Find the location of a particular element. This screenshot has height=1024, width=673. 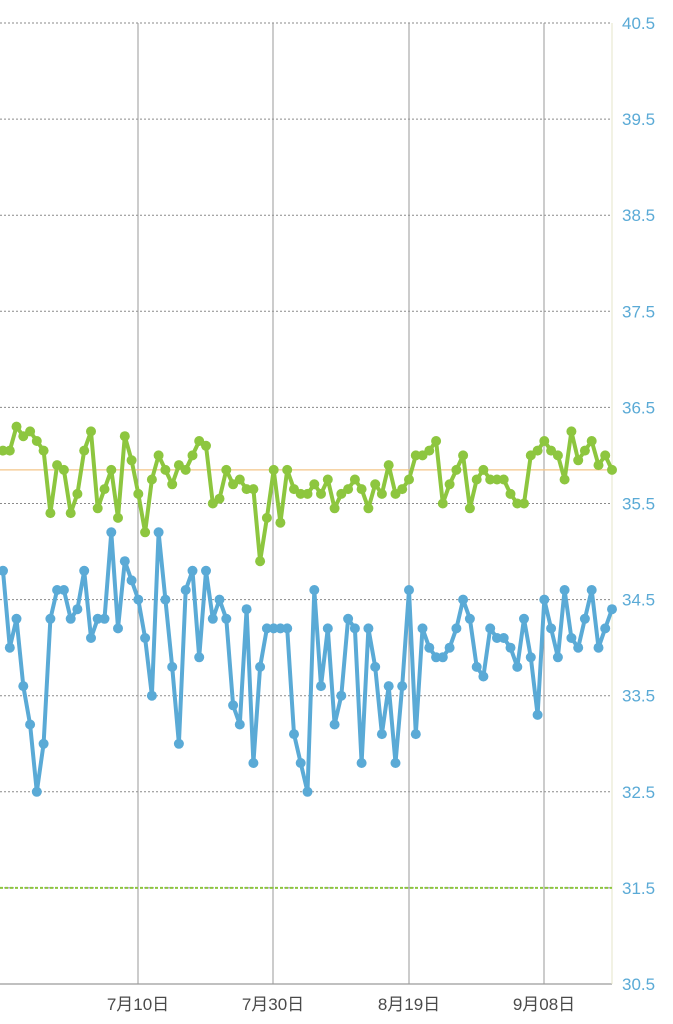

y-tick-label: 30.5 is located at coordinates (638, 984).